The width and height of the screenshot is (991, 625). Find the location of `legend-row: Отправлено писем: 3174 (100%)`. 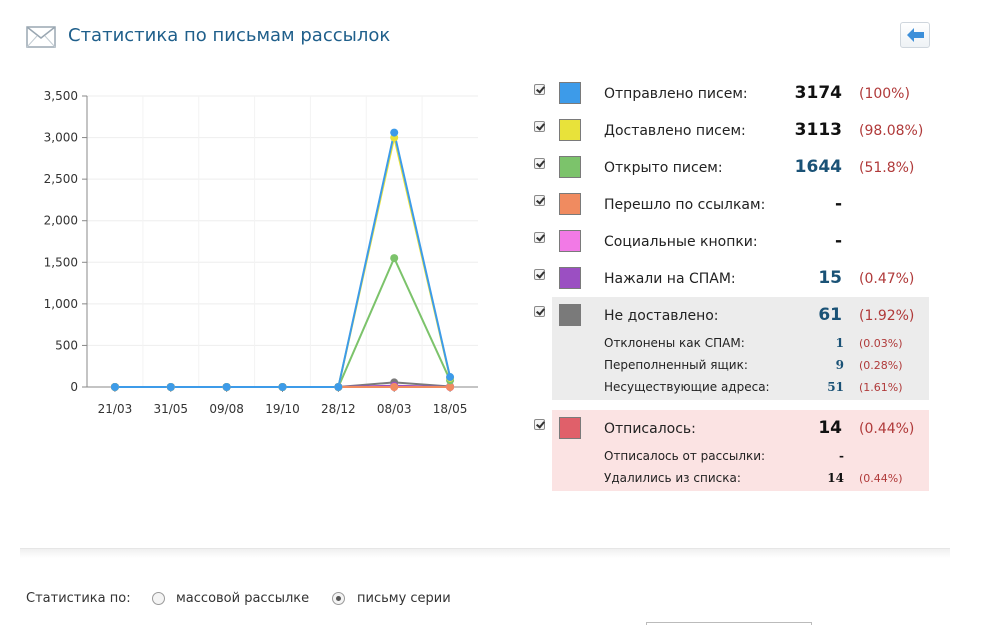

legend-row: Отправлено писем: 3174 (100%) is located at coordinates (730, 95).